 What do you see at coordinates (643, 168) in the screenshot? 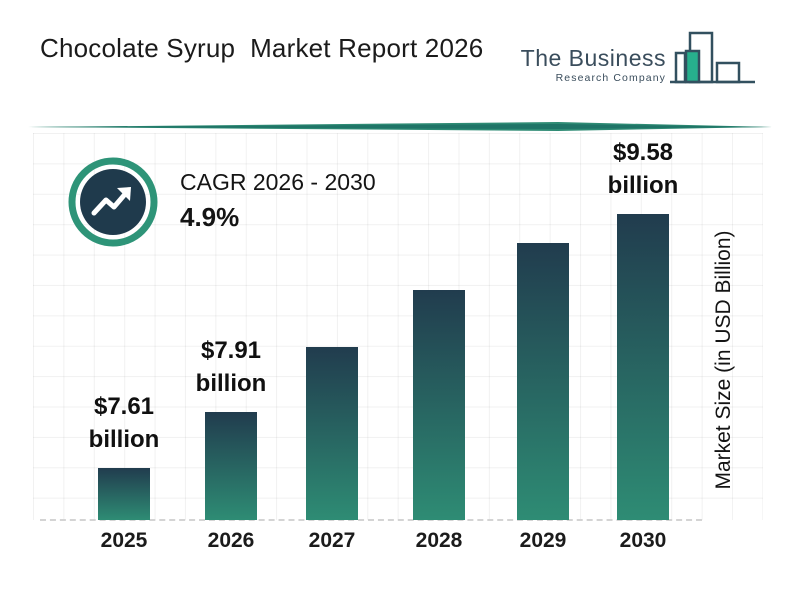
I see `value-label-2030: $9.58 billion` at bounding box center [643, 168].